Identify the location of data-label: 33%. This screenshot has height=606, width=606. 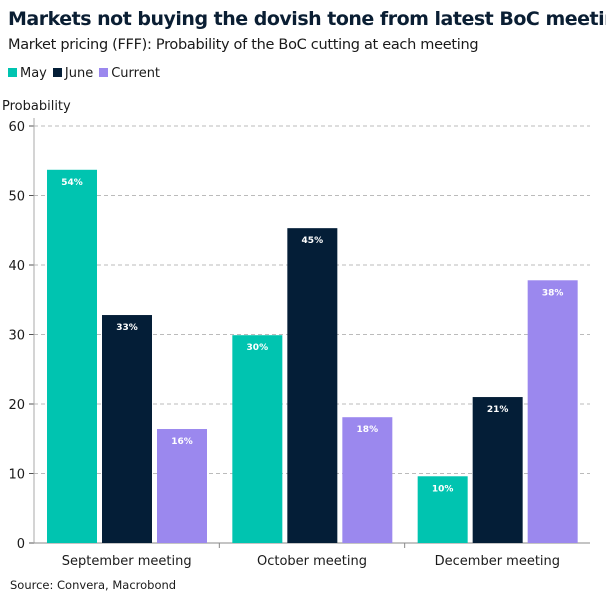
(127, 328).